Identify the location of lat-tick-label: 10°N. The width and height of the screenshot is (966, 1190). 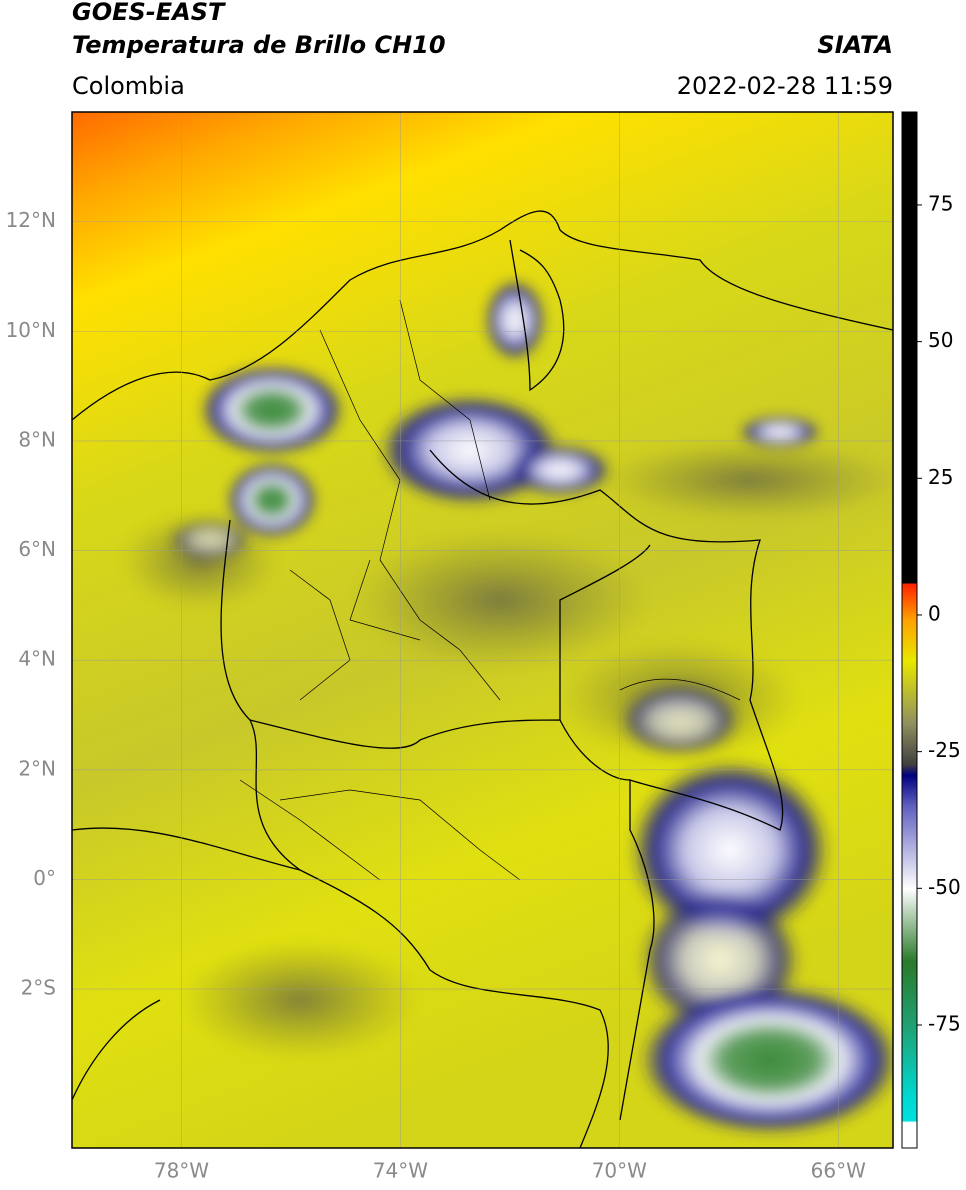
(31, 330).